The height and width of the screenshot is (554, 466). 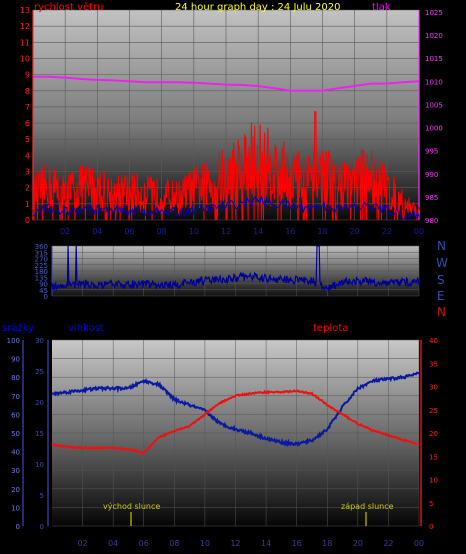 I want to click on humidity-series, so click(x=235, y=409).